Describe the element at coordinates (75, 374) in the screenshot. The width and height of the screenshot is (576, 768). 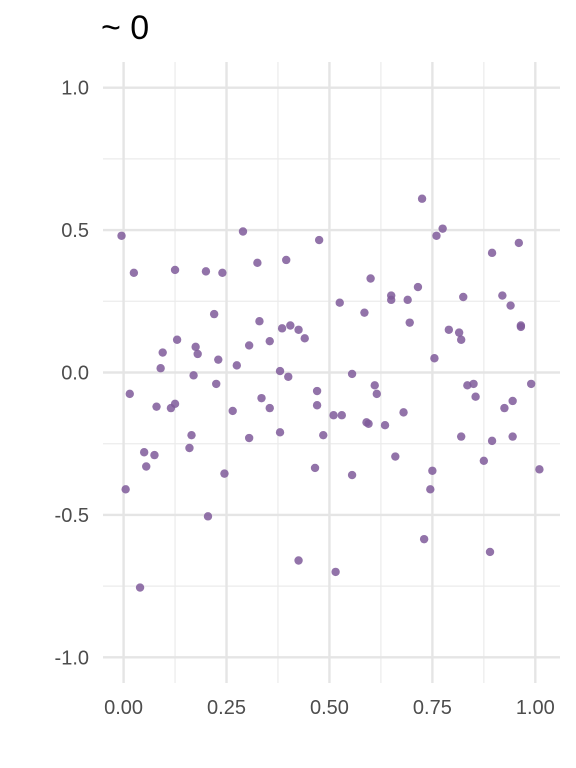
I see `y-tick-label: 0.0` at that location.